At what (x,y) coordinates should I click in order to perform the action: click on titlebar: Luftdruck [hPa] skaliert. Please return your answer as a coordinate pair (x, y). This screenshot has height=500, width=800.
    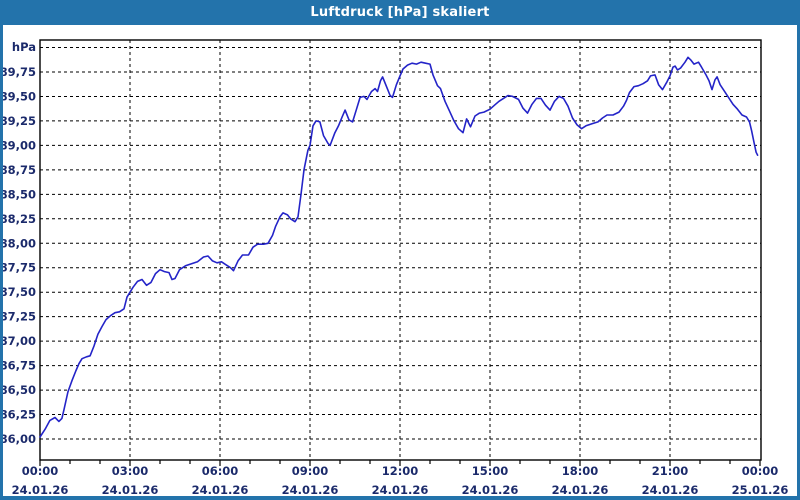
    Looking at the image, I should click on (400, 12).